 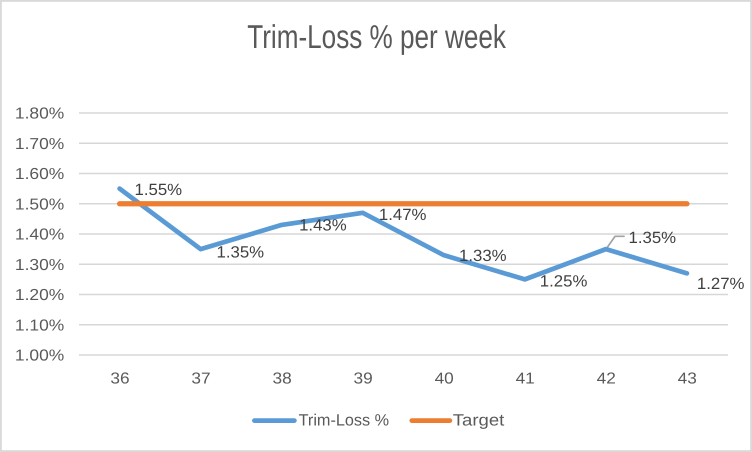 I want to click on svg-text: 38, so click(x=282, y=379).